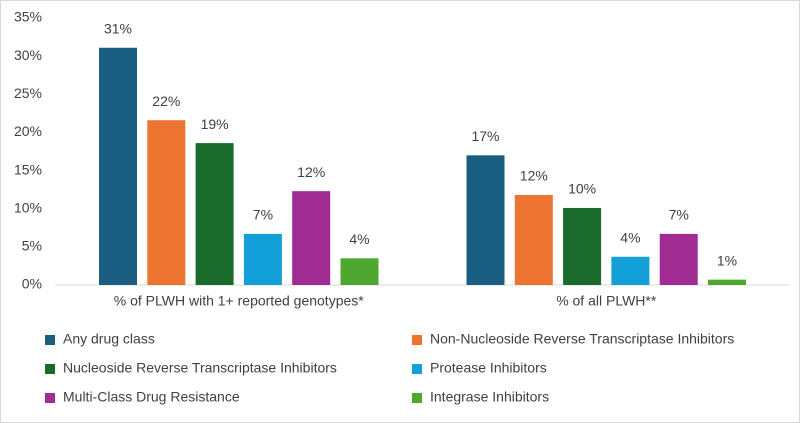 This screenshot has height=423, width=800. I want to click on y-tick-label: 10%, so click(28, 207).